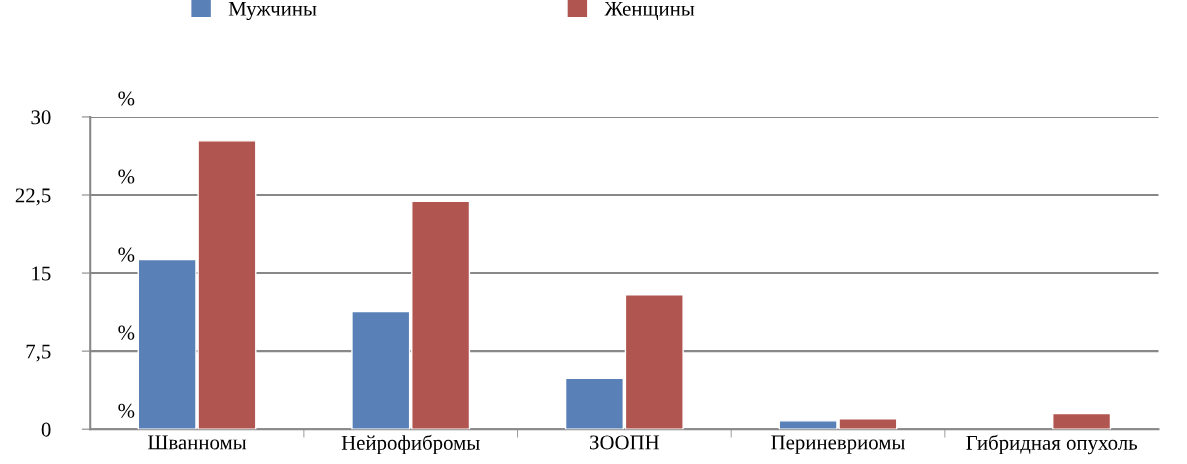 The width and height of the screenshot is (1187, 464). What do you see at coordinates (41, 273) in the screenshot?
I see `y-tick-label: 15` at bounding box center [41, 273].